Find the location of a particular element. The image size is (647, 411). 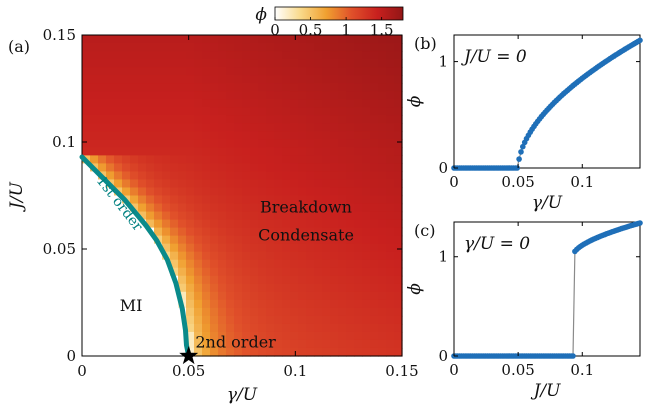

critical-point-star-icon is located at coordinates (189, 355).